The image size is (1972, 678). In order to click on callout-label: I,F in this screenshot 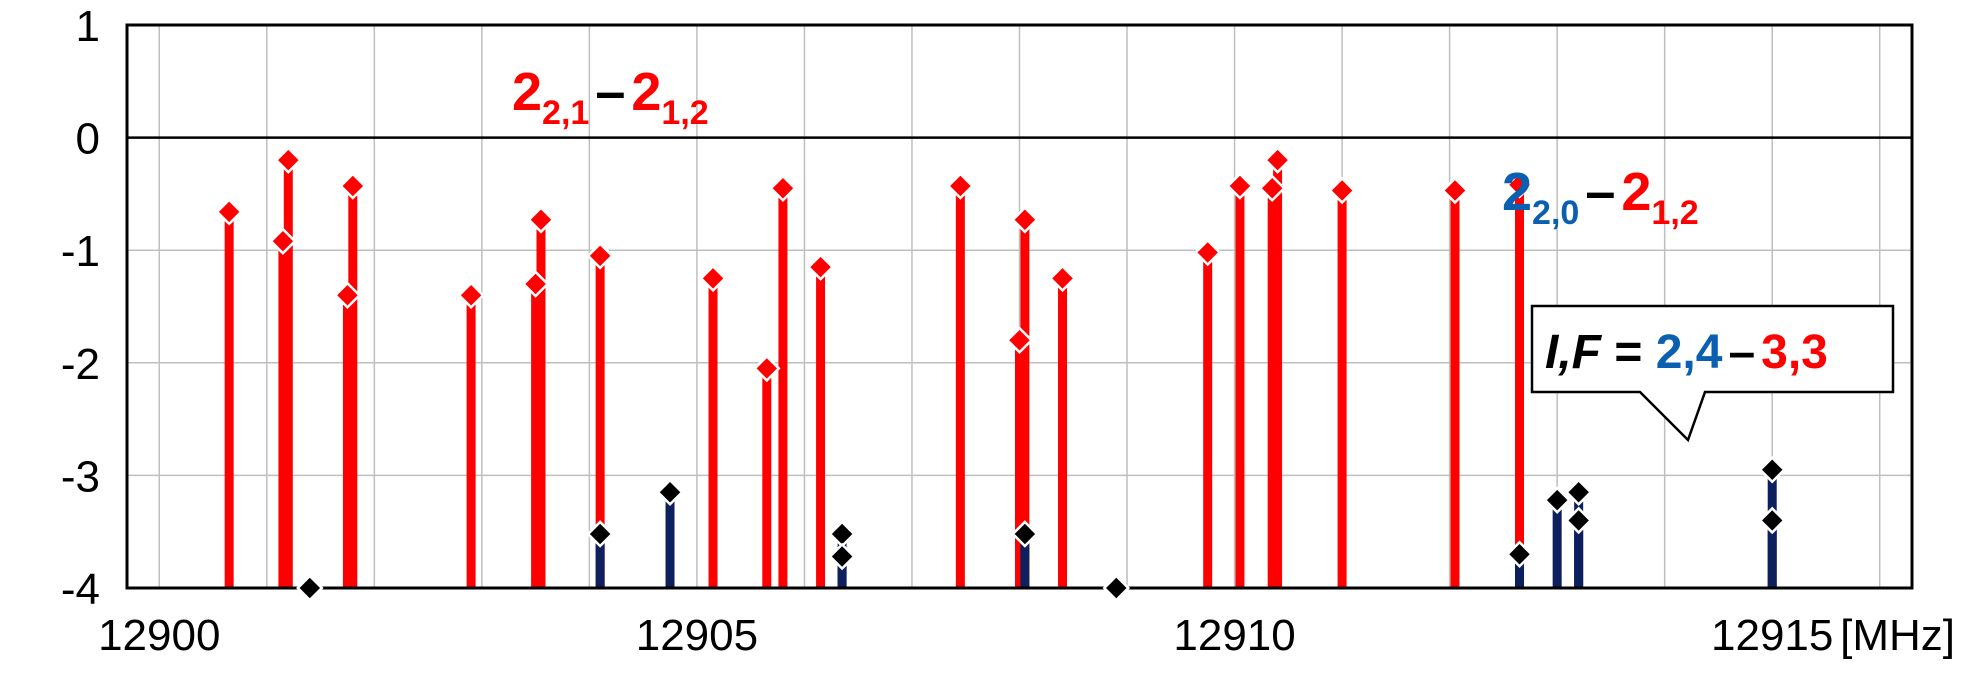, I will do `click(1574, 352)`.